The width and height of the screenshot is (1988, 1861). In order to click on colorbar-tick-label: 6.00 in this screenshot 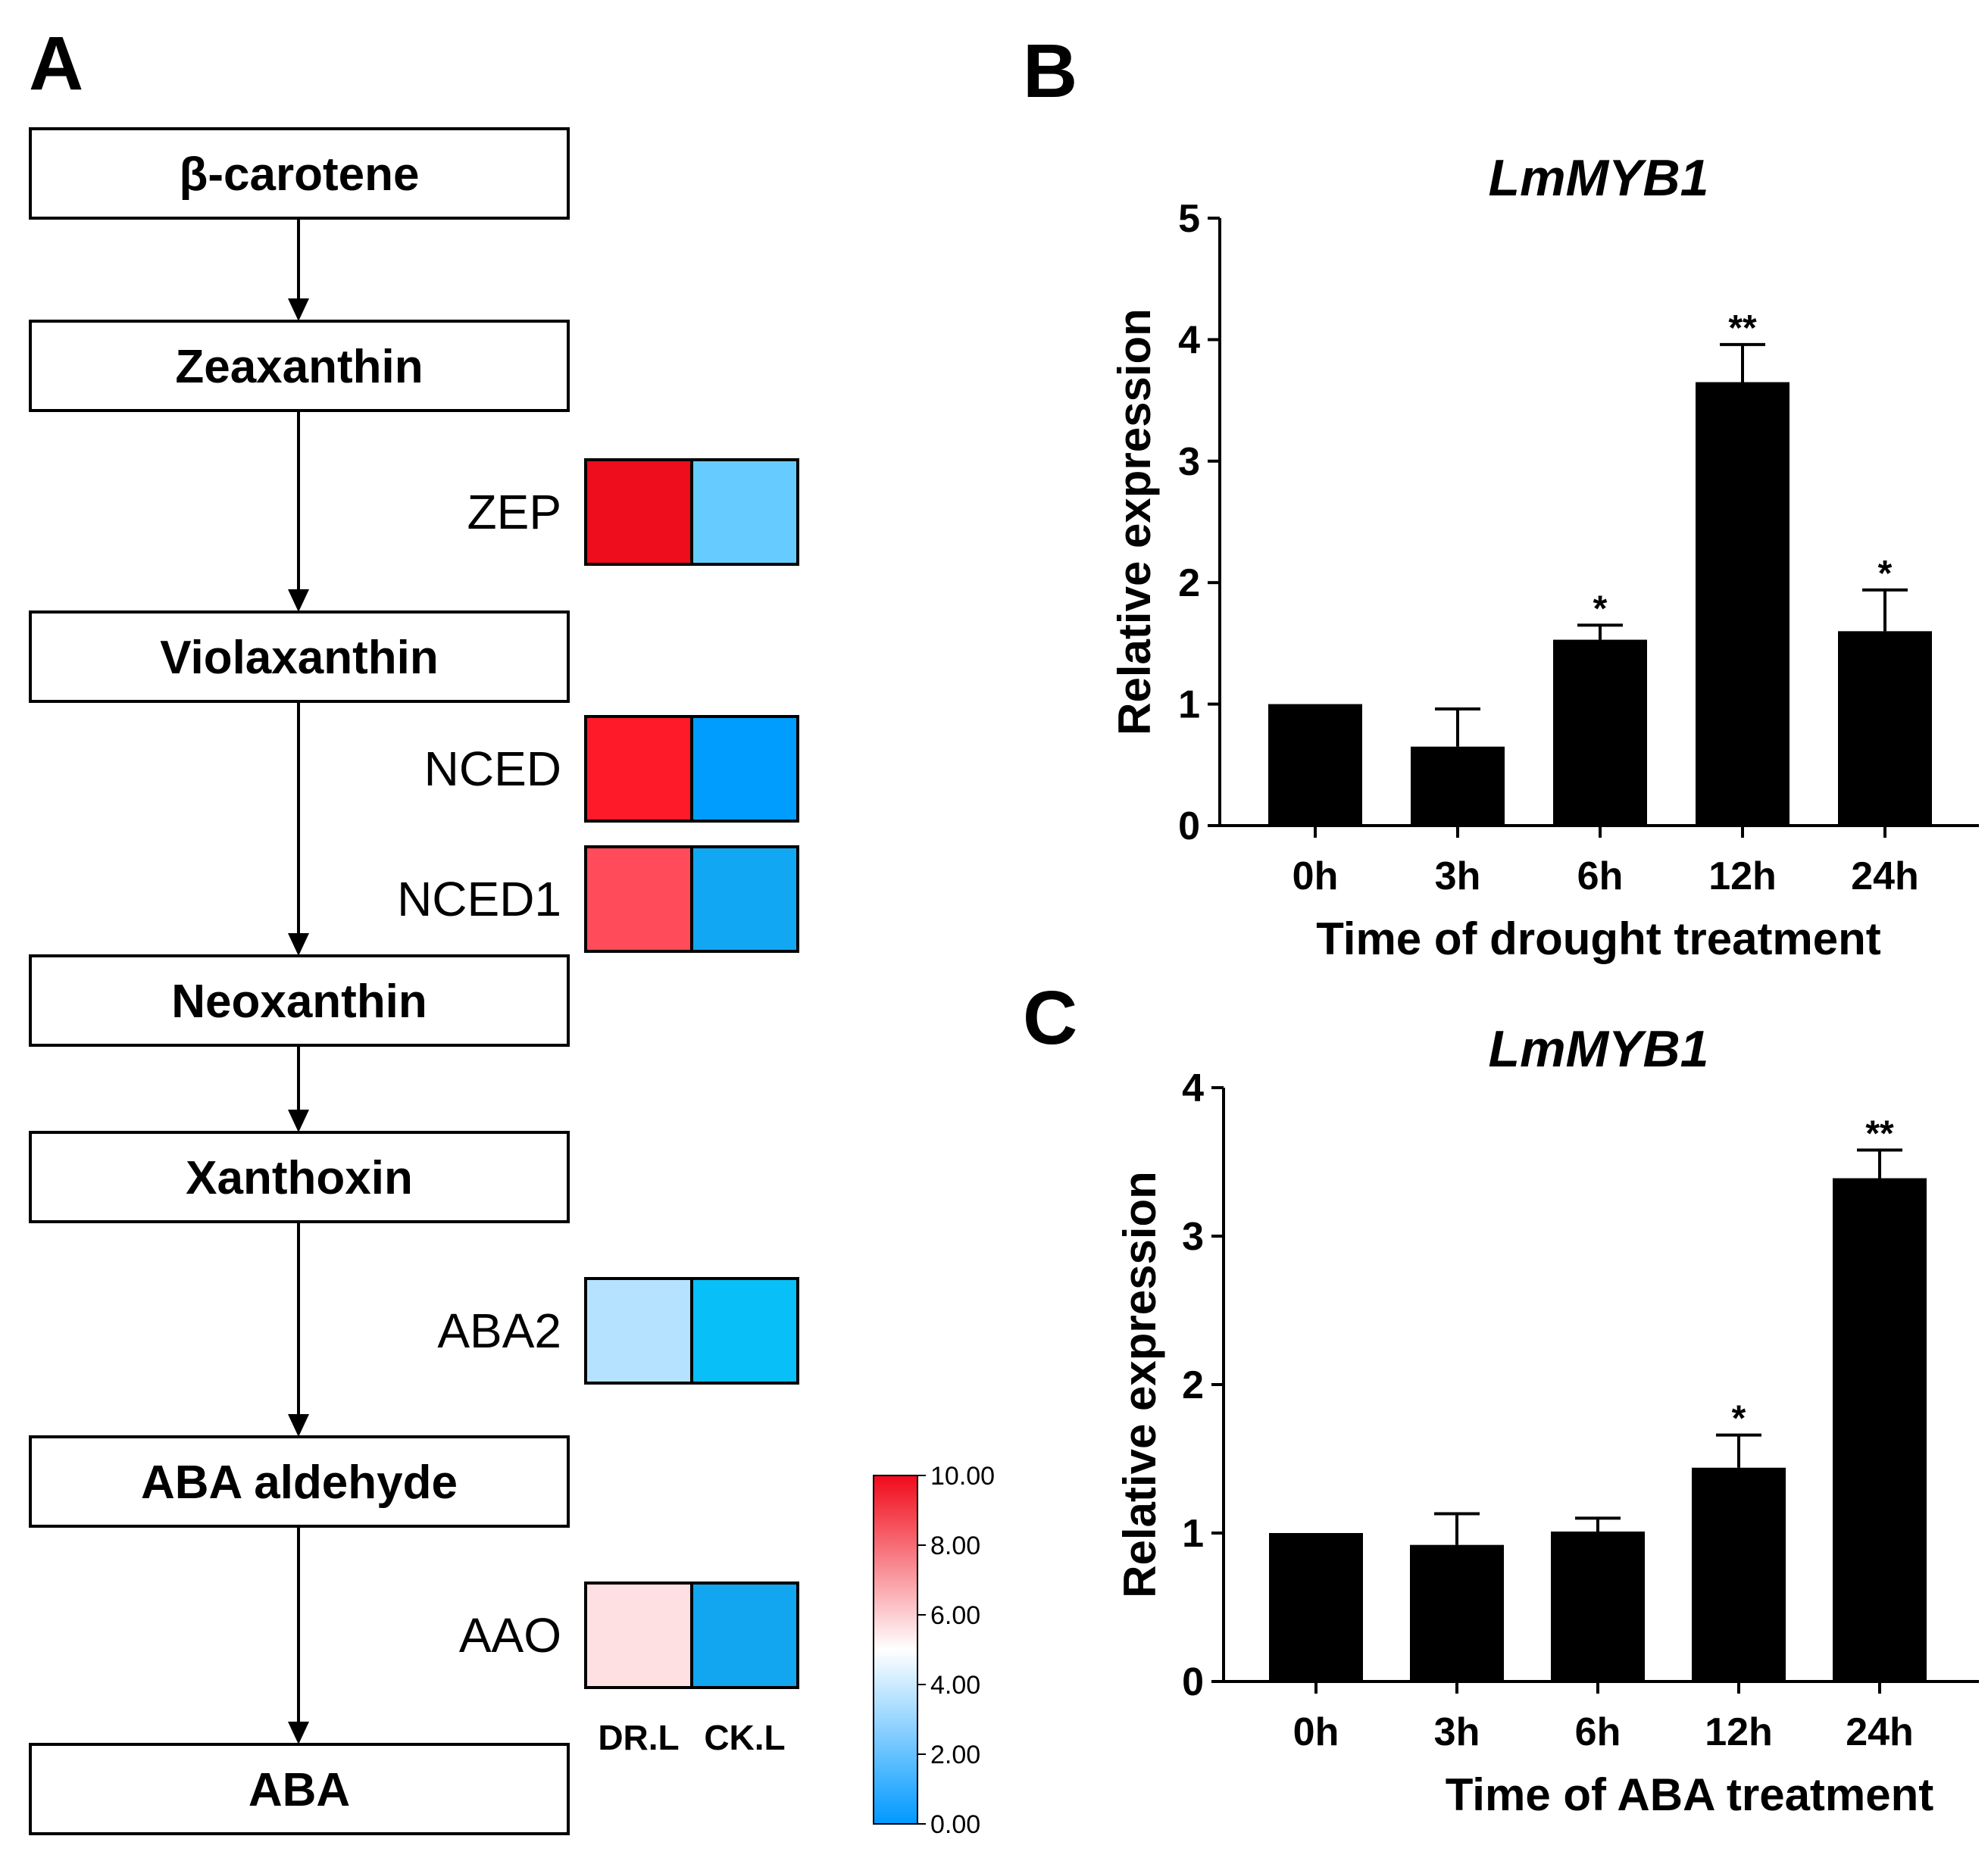, I will do `click(955, 1615)`.